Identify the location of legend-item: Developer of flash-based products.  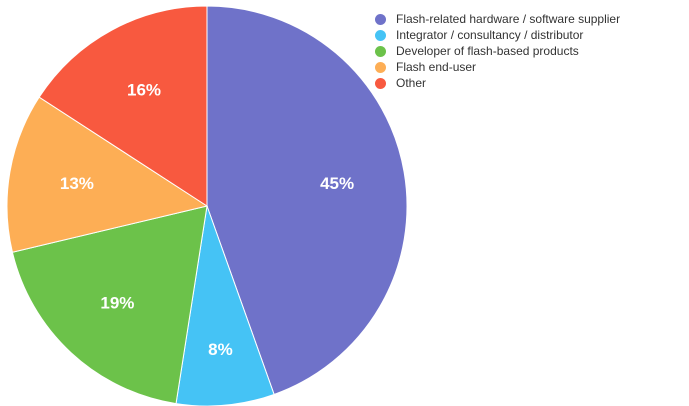
(497, 51).